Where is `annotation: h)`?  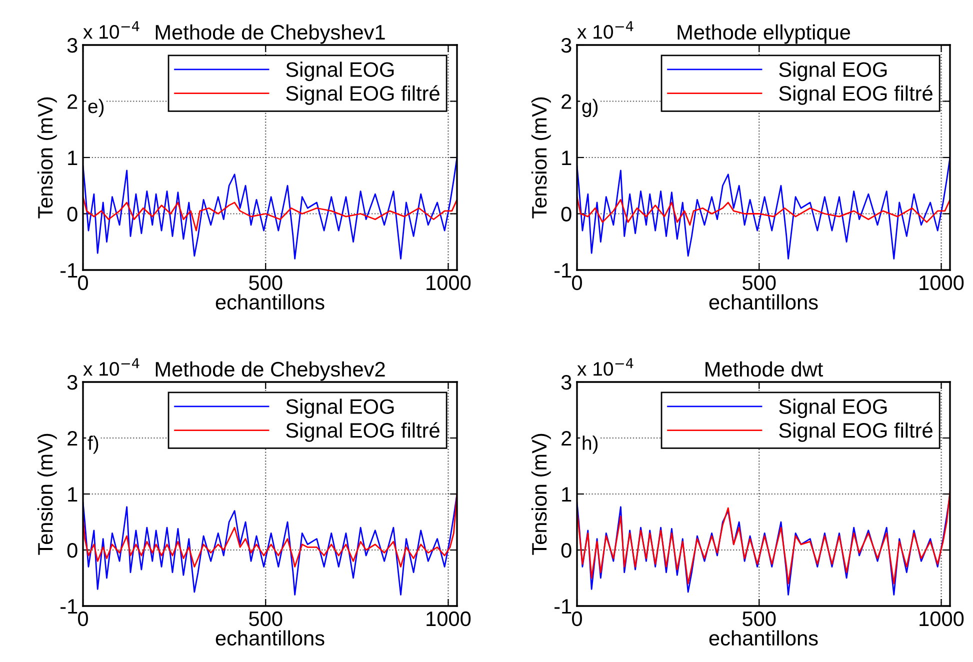 annotation: h) is located at coordinates (590, 445).